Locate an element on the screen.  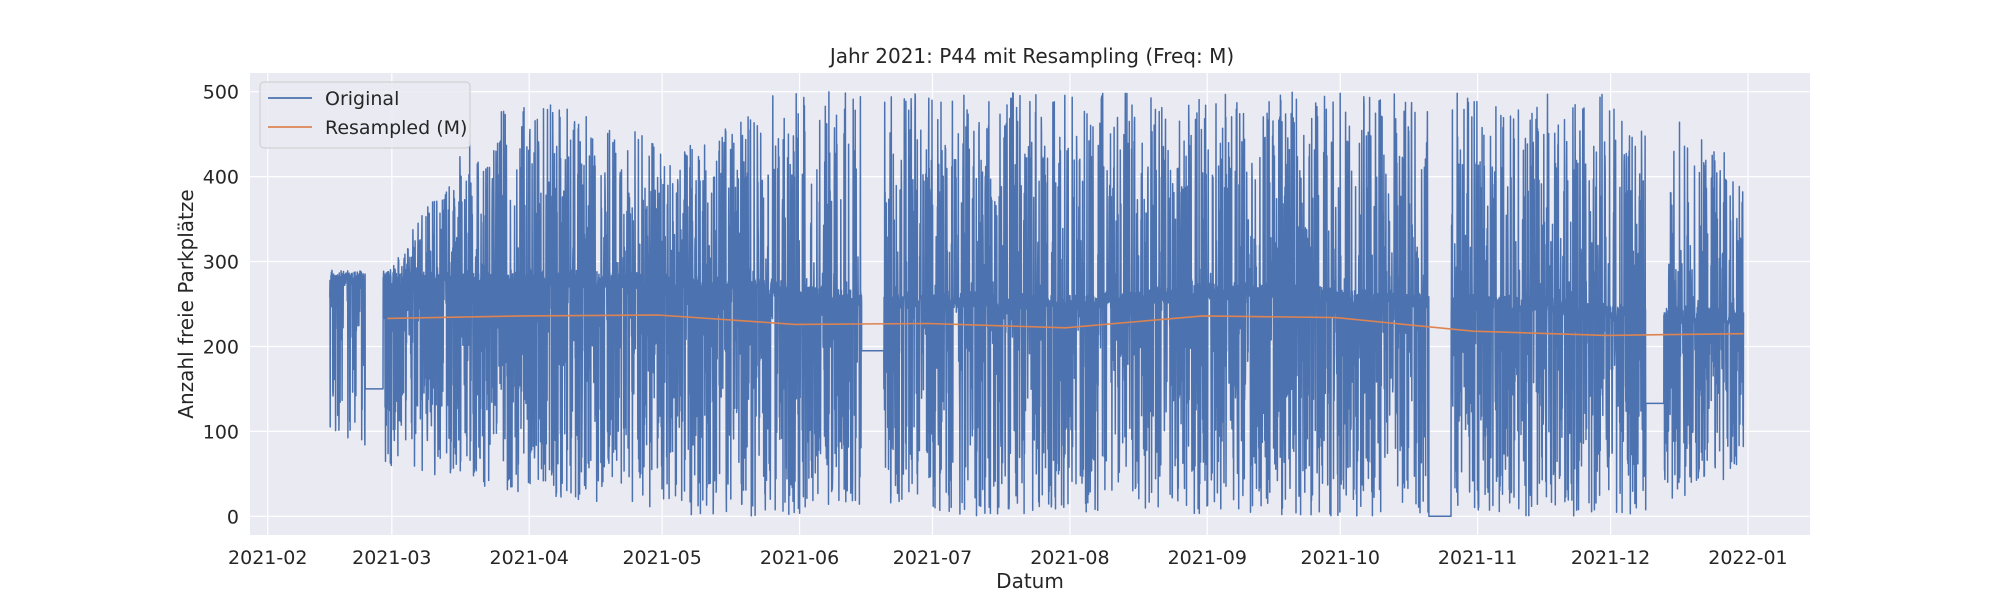
x-tick-label: 2021-06 is located at coordinates (799, 558).